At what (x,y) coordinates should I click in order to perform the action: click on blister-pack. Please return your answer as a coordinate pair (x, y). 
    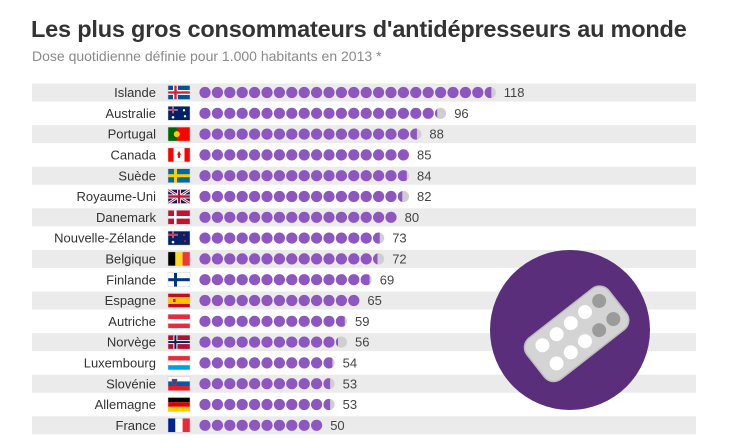
    Looking at the image, I should click on (576, 334).